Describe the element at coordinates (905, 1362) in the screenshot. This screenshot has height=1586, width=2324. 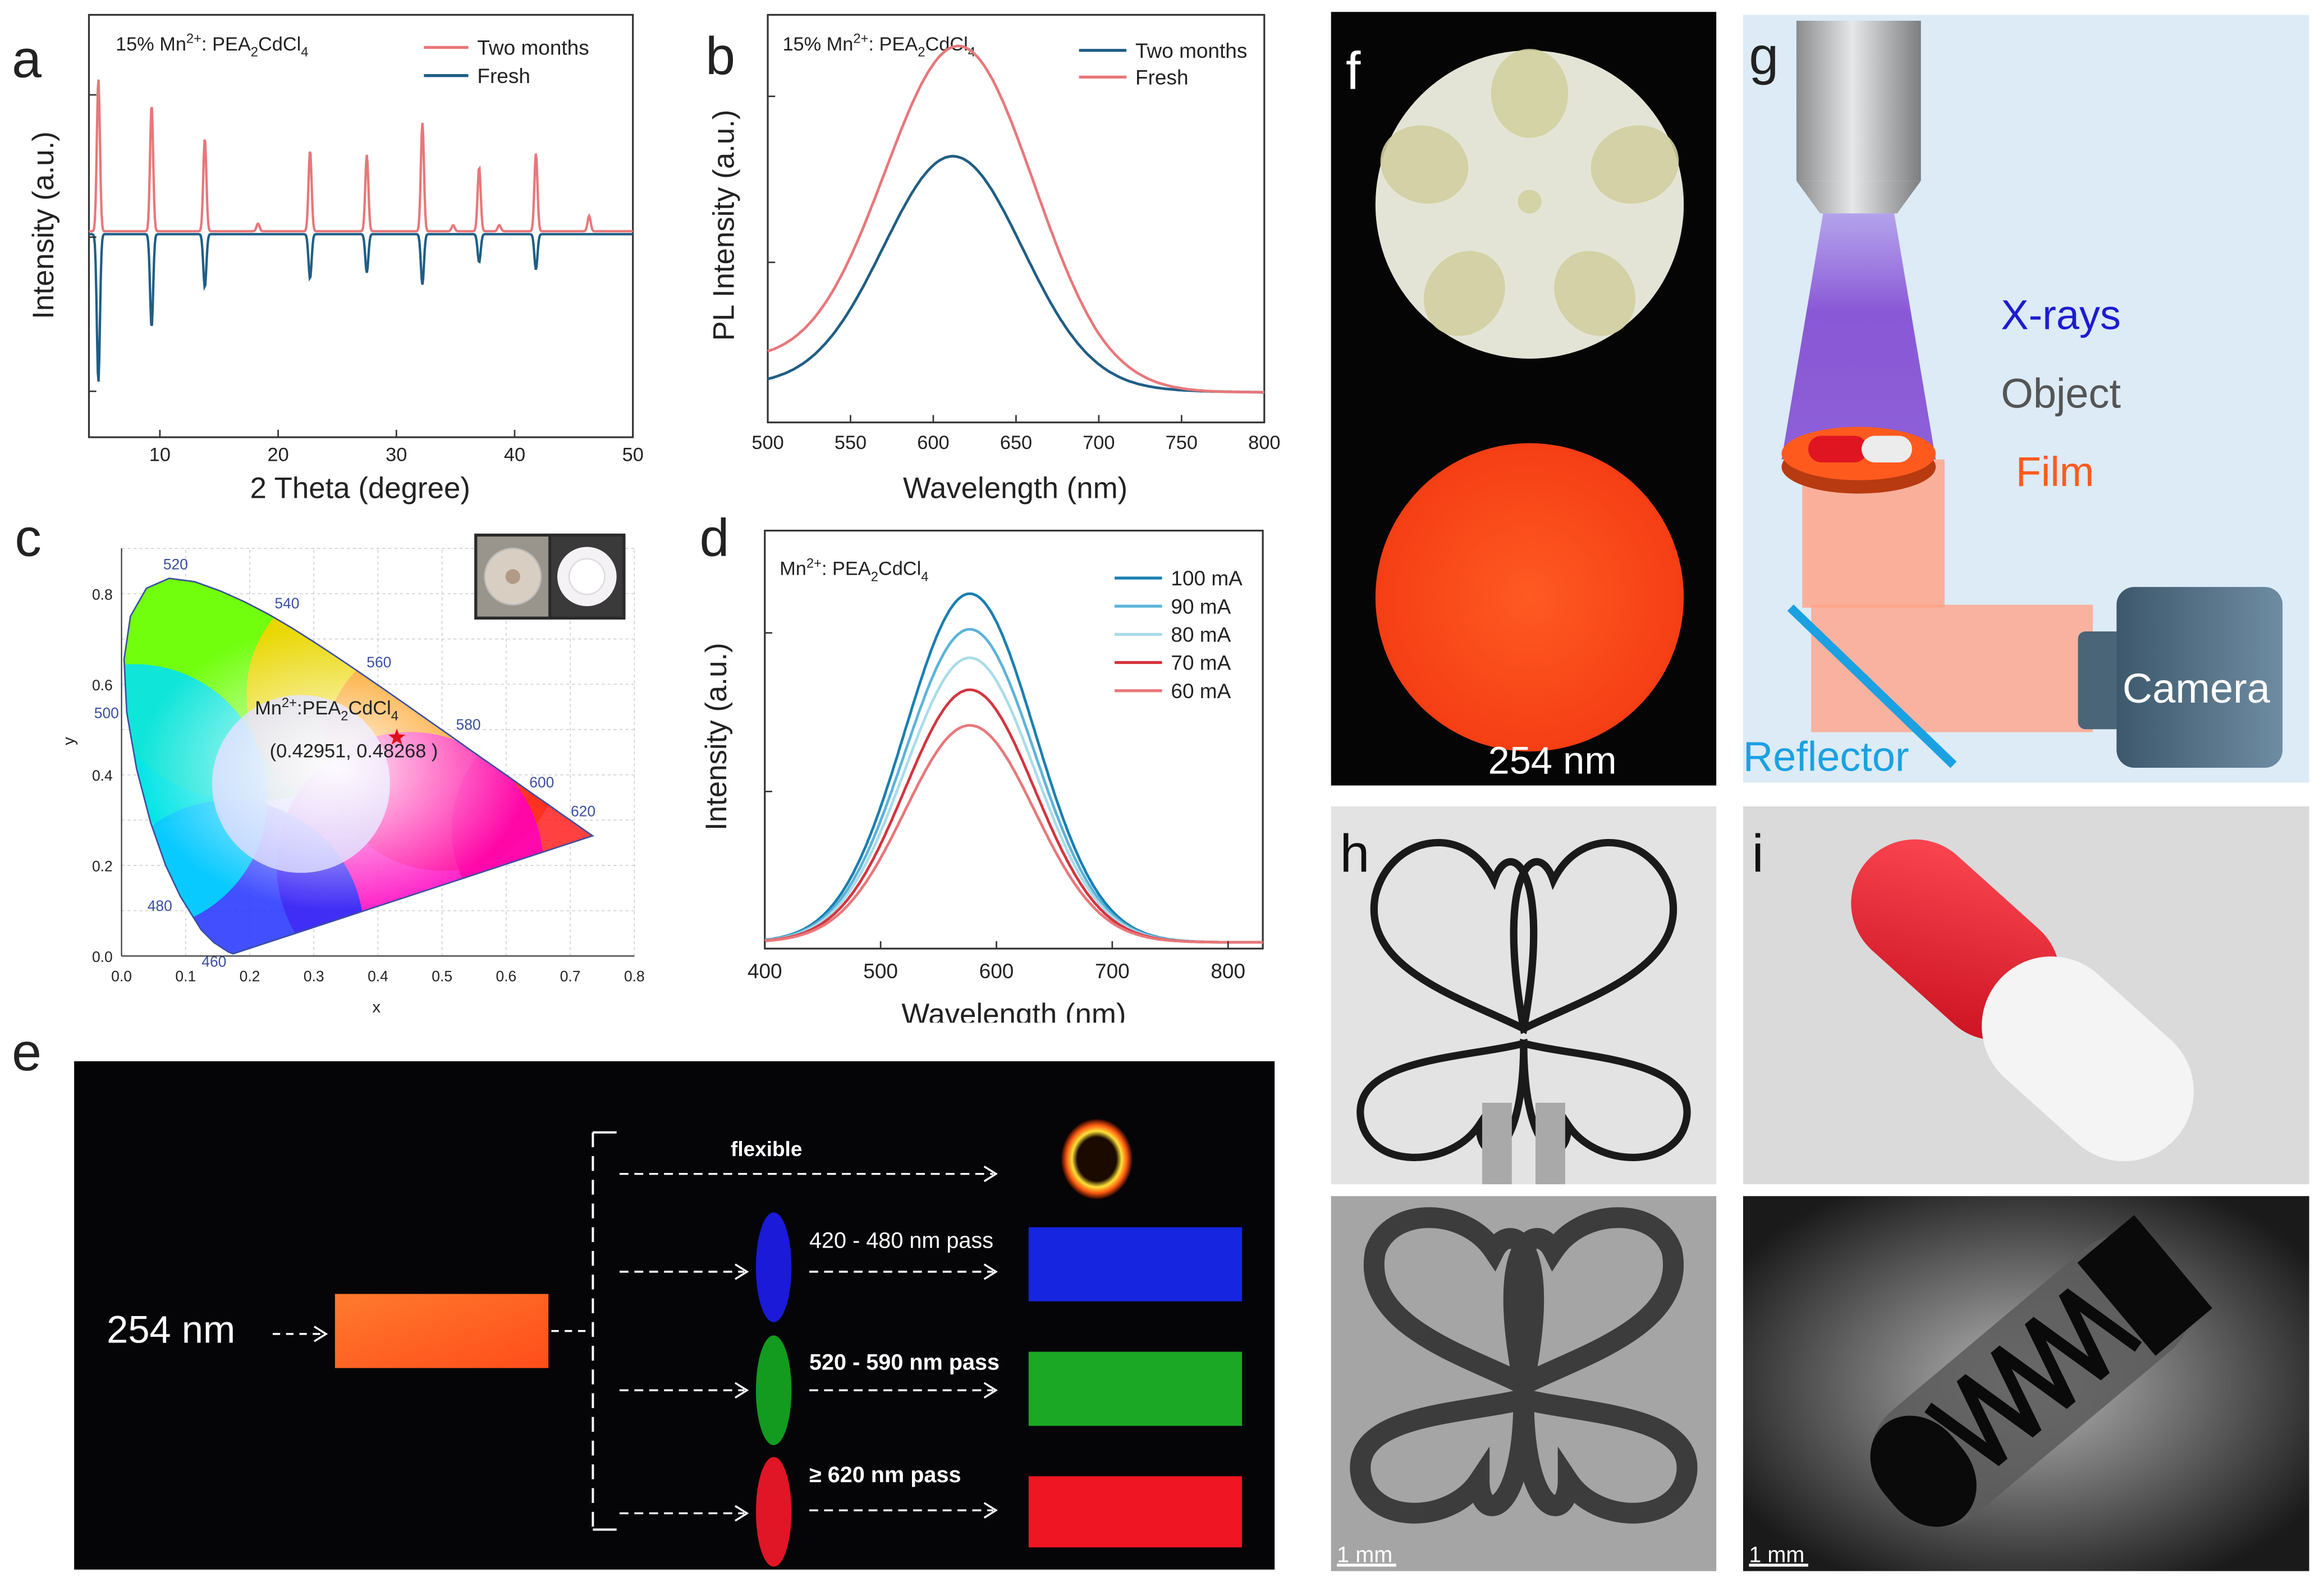
I see `green-filter-label: 520 - 590 nm pass` at that location.